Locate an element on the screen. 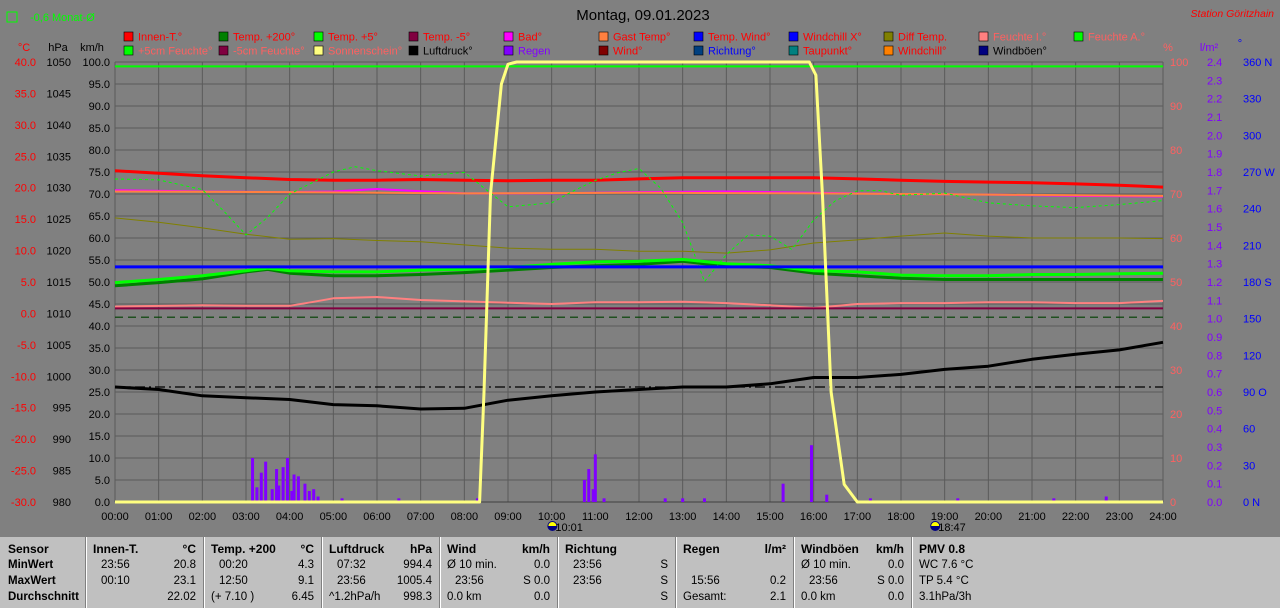  legend-item: Windböen° is located at coordinates (1012, 52).